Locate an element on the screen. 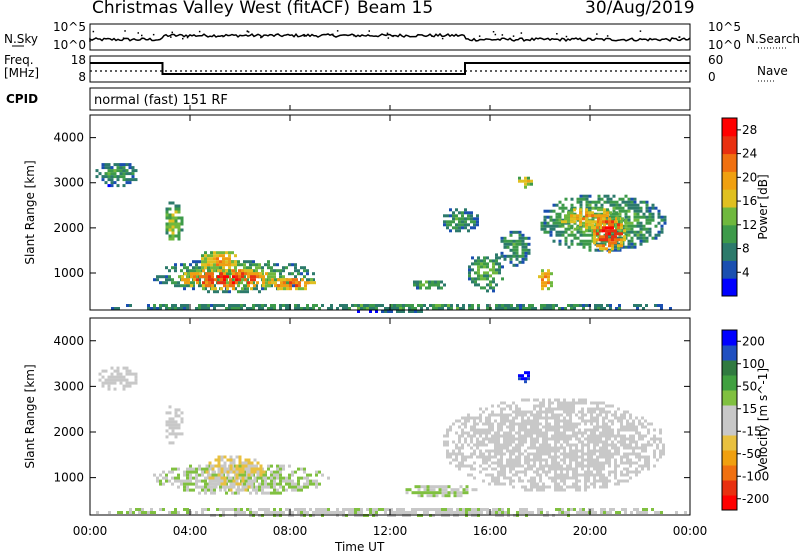 The image size is (800, 554). station-title: Christmas Valley West (fitACF) is located at coordinates (221, 9).